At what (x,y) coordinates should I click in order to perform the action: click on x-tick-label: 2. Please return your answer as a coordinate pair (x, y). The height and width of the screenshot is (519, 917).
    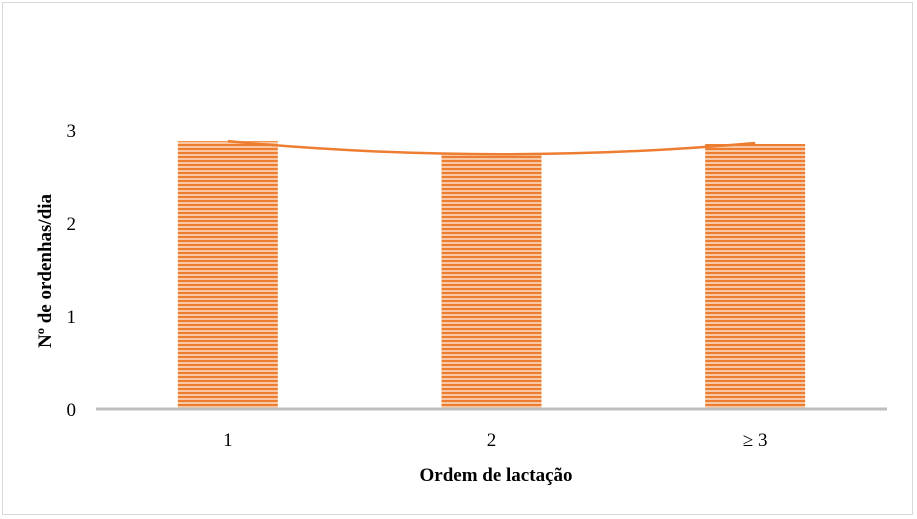
    Looking at the image, I should click on (492, 440).